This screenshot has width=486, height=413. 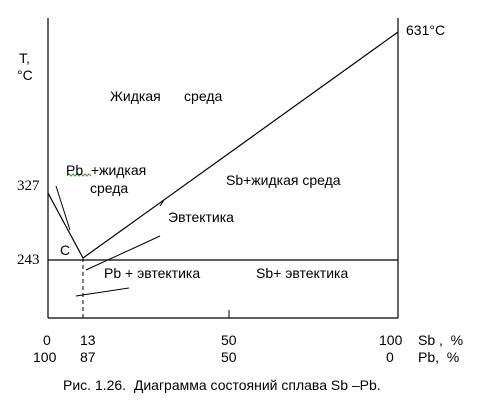 What do you see at coordinates (25, 75) in the screenshot?
I see `y-axis-unit: °C` at bounding box center [25, 75].